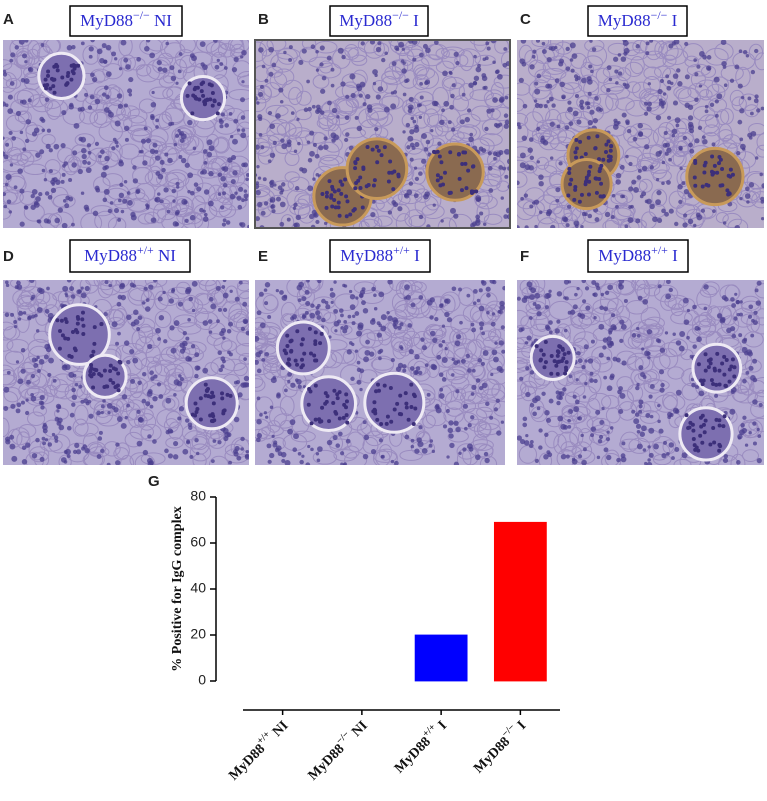  What do you see at coordinates (365, 20) in the screenshot?
I see `label-base: MyD88` at bounding box center [365, 20].